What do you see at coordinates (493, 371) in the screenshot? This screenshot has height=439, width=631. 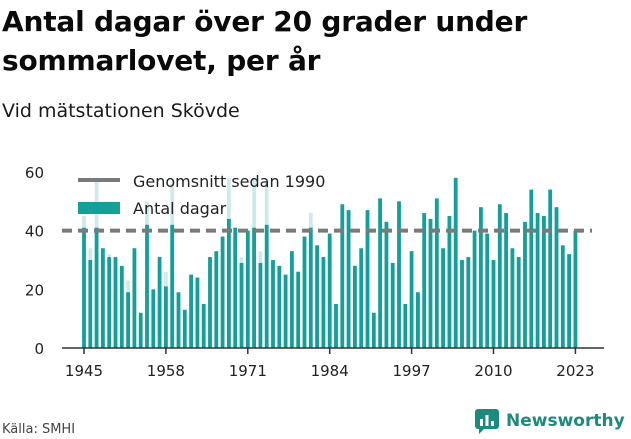 I see `x-tick-label: 2010` at bounding box center [493, 371].